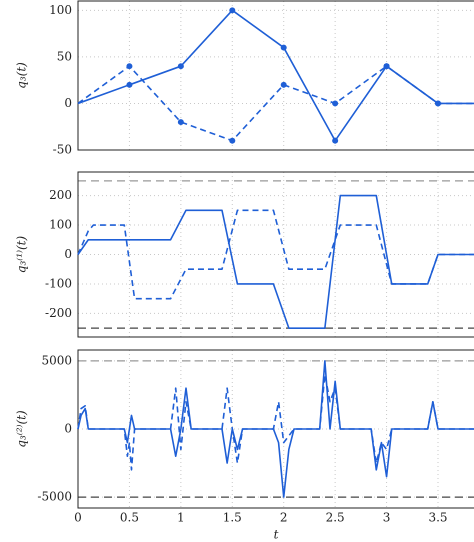 The image size is (474, 542). Describe the element at coordinates (22, 254) in the screenshot. I see `y-axis-label: q₃⁽¹⁾(t)` at that location.